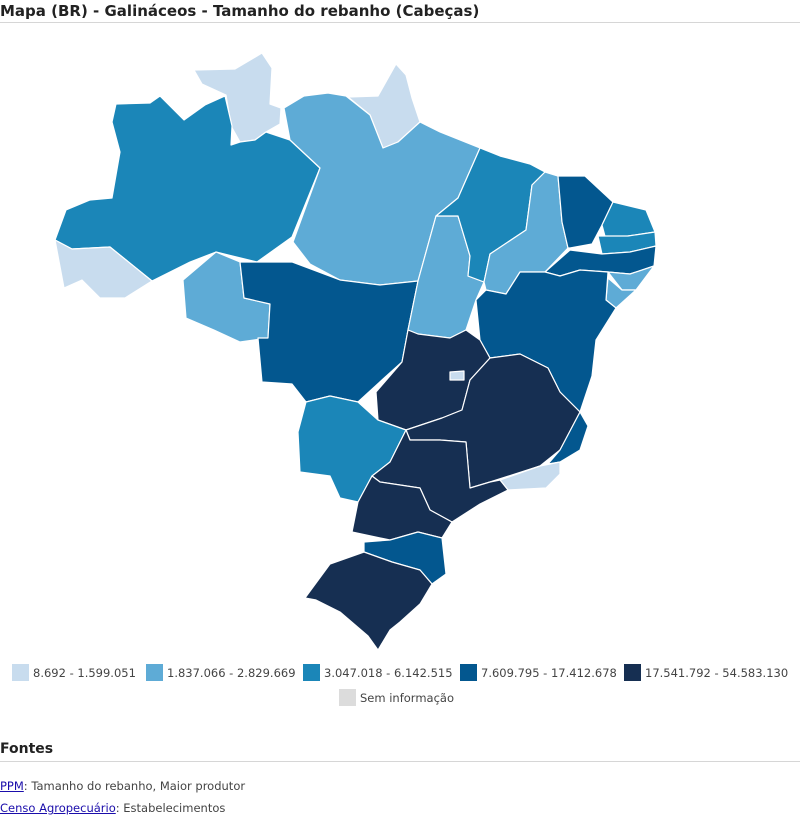  I want to click on state-df, so click(457, 375).